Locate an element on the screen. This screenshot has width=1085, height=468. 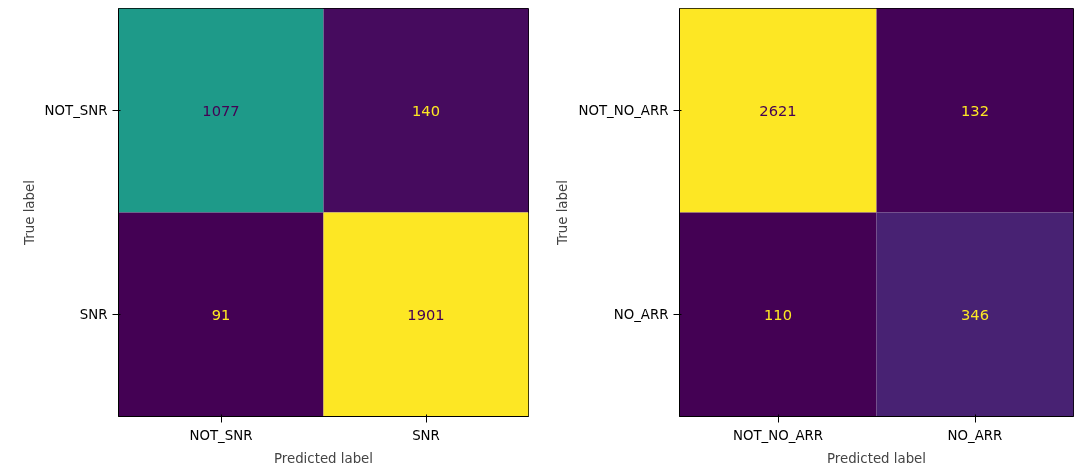
data-label: 1077 is located at coordinates (221, 110).